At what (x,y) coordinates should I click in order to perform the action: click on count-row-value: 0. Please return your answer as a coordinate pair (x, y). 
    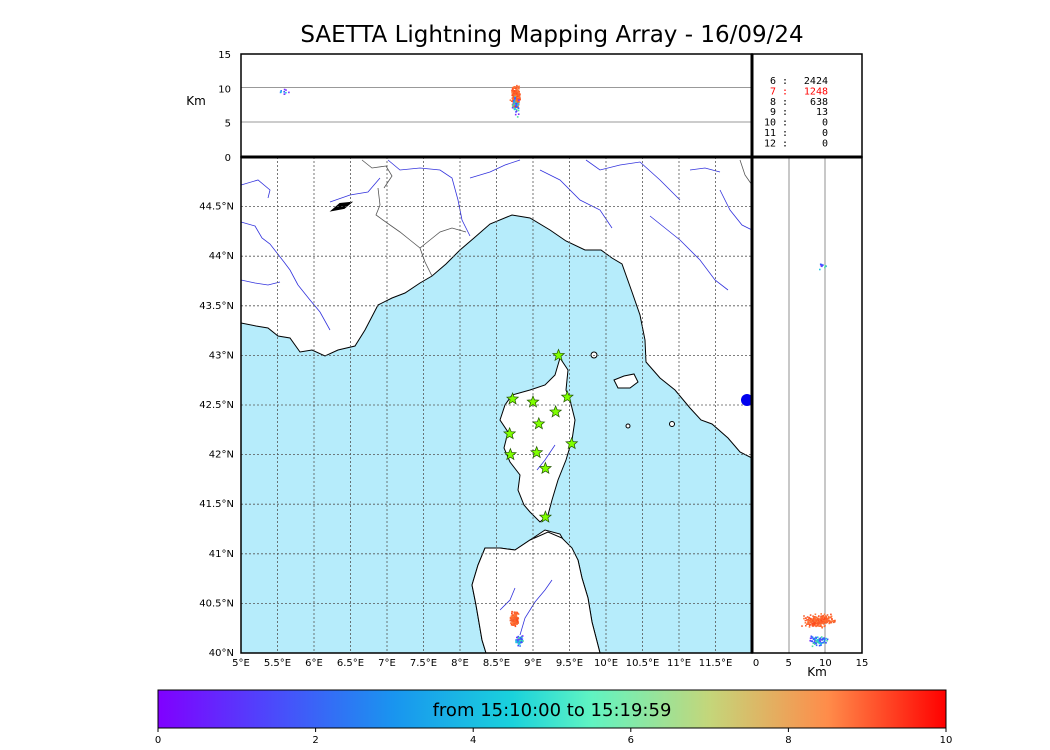
    Looking at the image, I should click on (825, 123).